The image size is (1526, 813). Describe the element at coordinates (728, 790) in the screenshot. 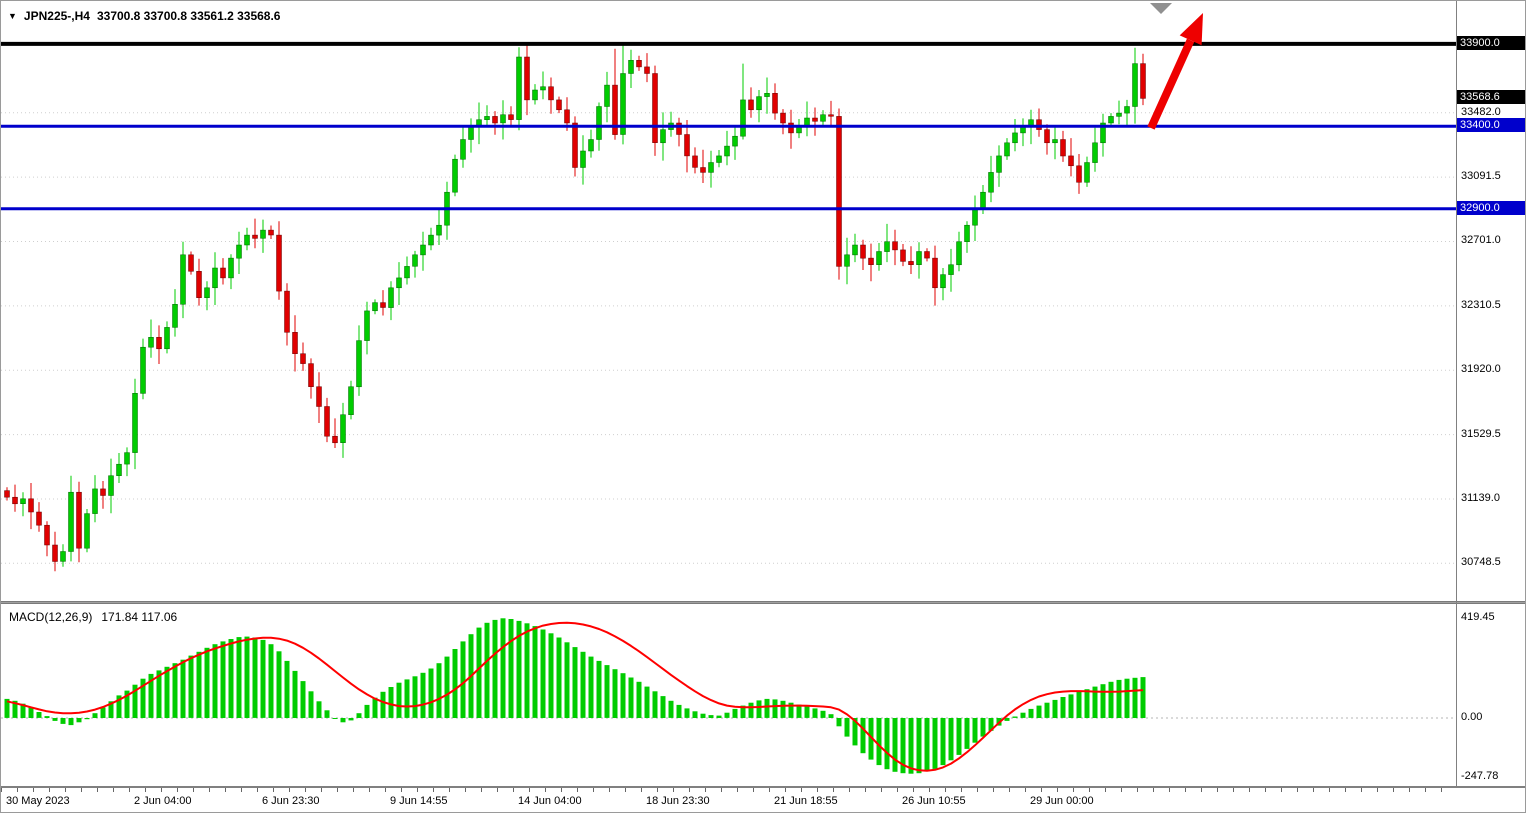

I see `time-tick-marks` at that location.